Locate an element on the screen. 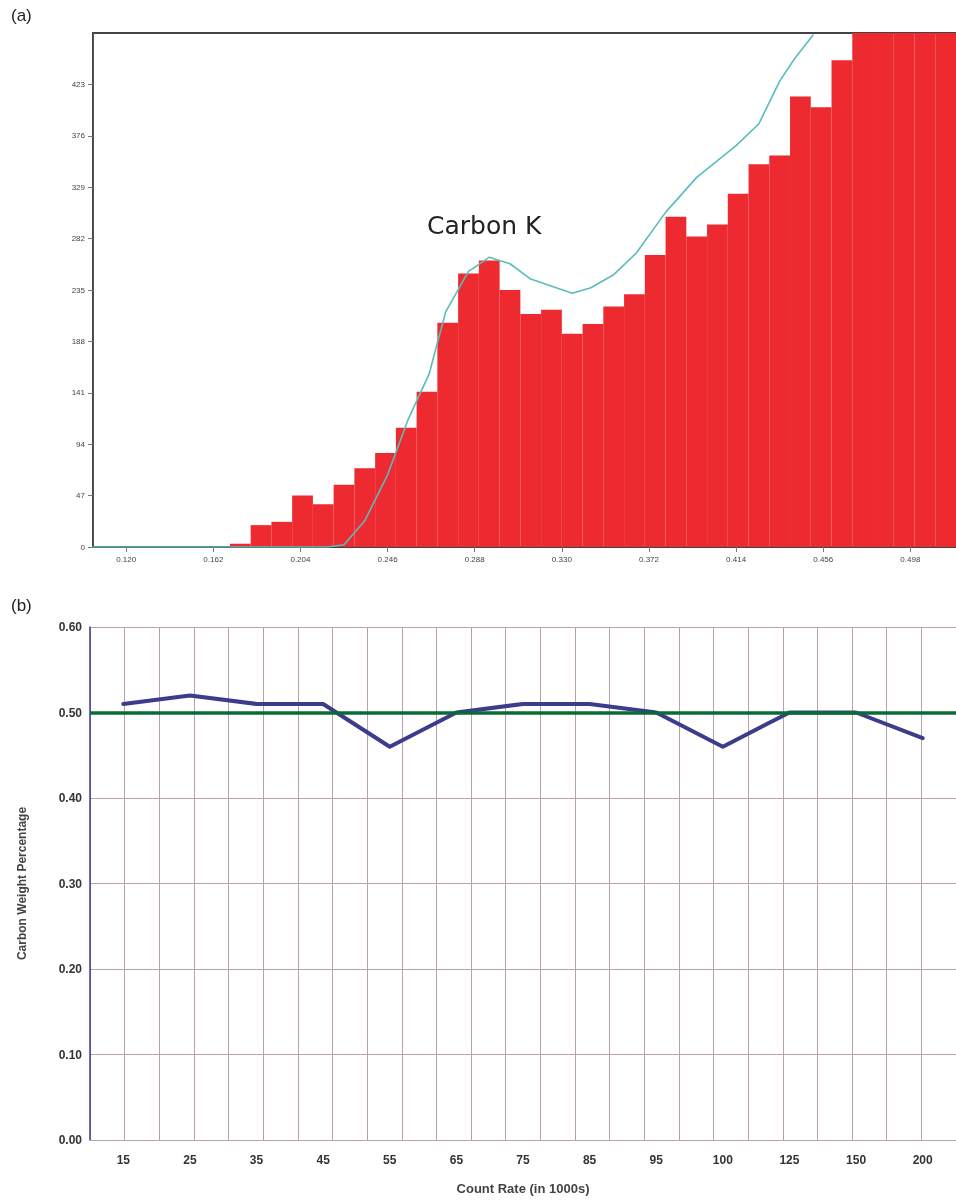  y-tick-label: 0.00 is located at coordinates (70, 1140).